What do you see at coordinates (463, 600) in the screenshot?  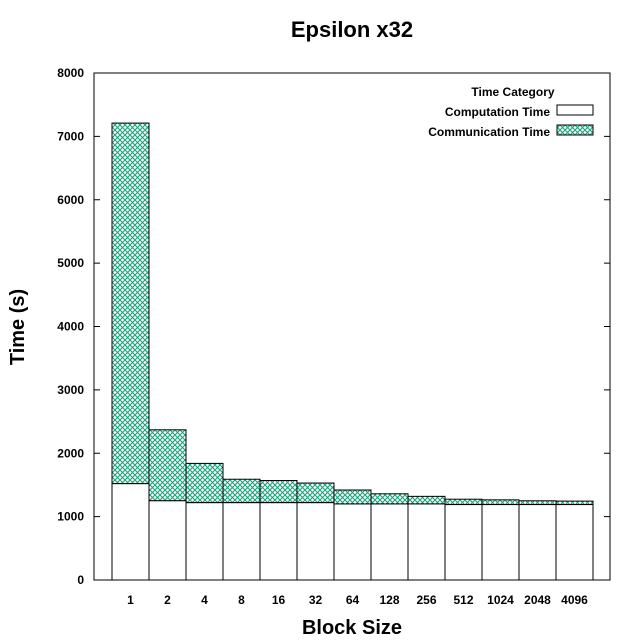 I see `x-tick-label: 512` at bounding box center [463, 600].